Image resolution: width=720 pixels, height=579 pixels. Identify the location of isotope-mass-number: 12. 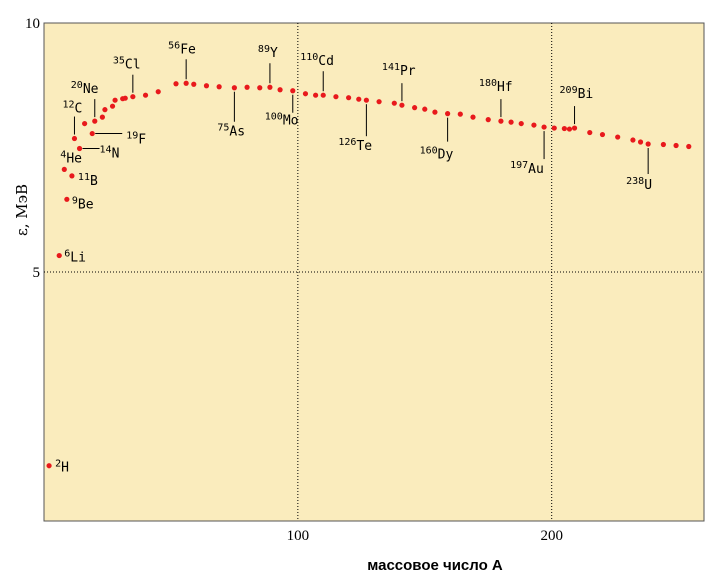
(68, 105).